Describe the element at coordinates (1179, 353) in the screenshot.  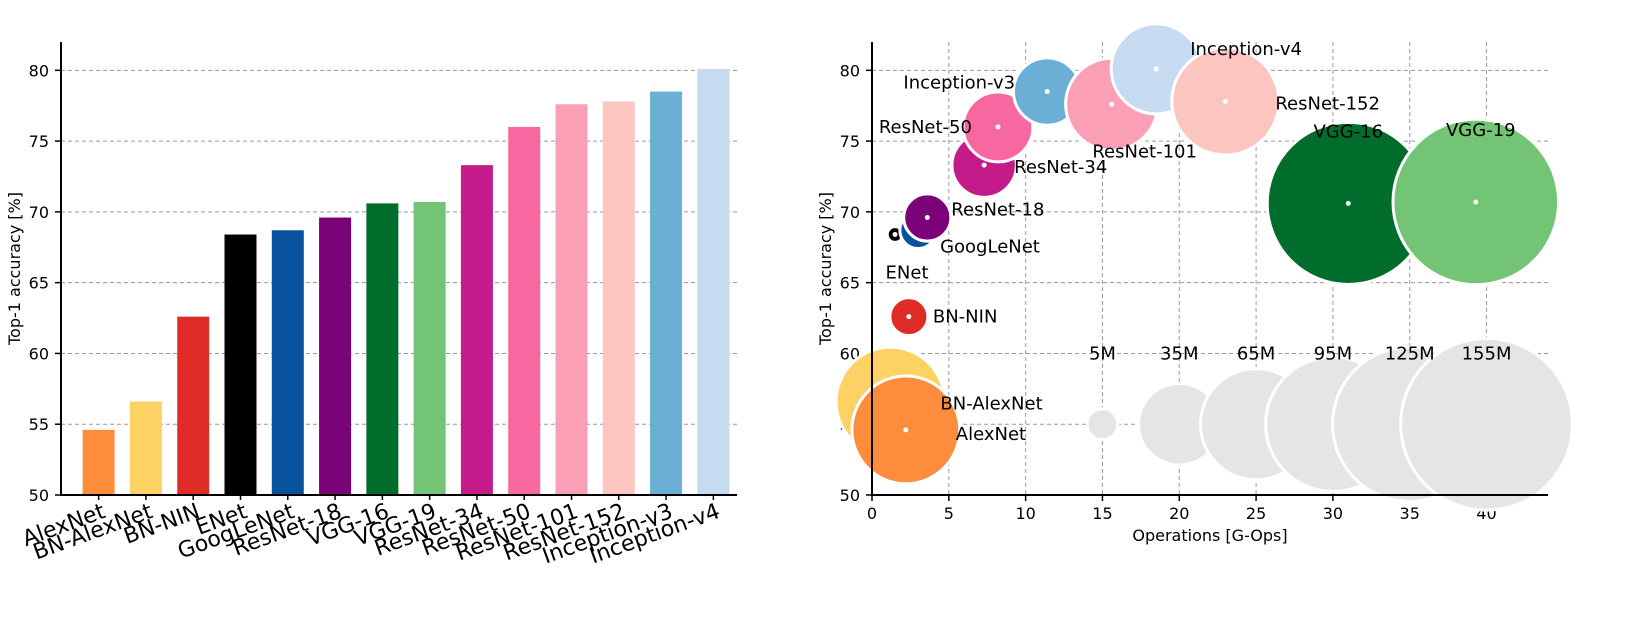
I see `size-legend-label: 35M` at that location.